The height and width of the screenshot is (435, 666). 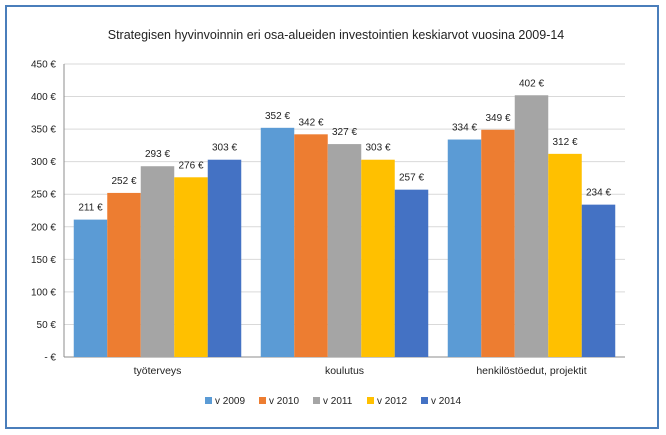 What do you see at coordinates (446, 401) in the screenshot?
I see `legend-label: v 2014` at bounding box center [446, 401].